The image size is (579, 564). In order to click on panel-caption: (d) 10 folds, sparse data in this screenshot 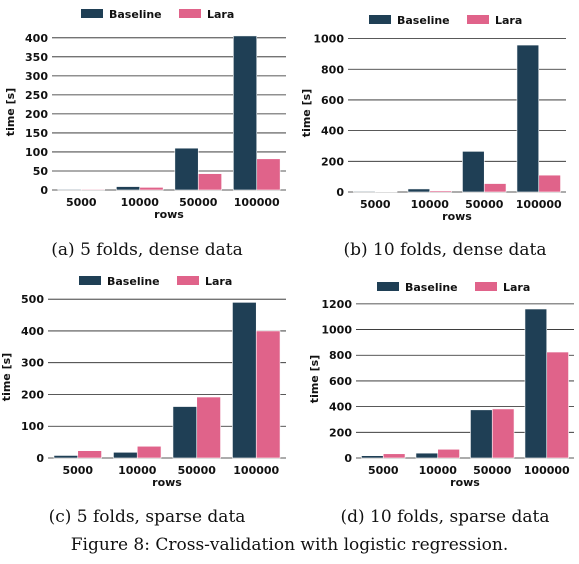, I will do `click(444, 517)`.